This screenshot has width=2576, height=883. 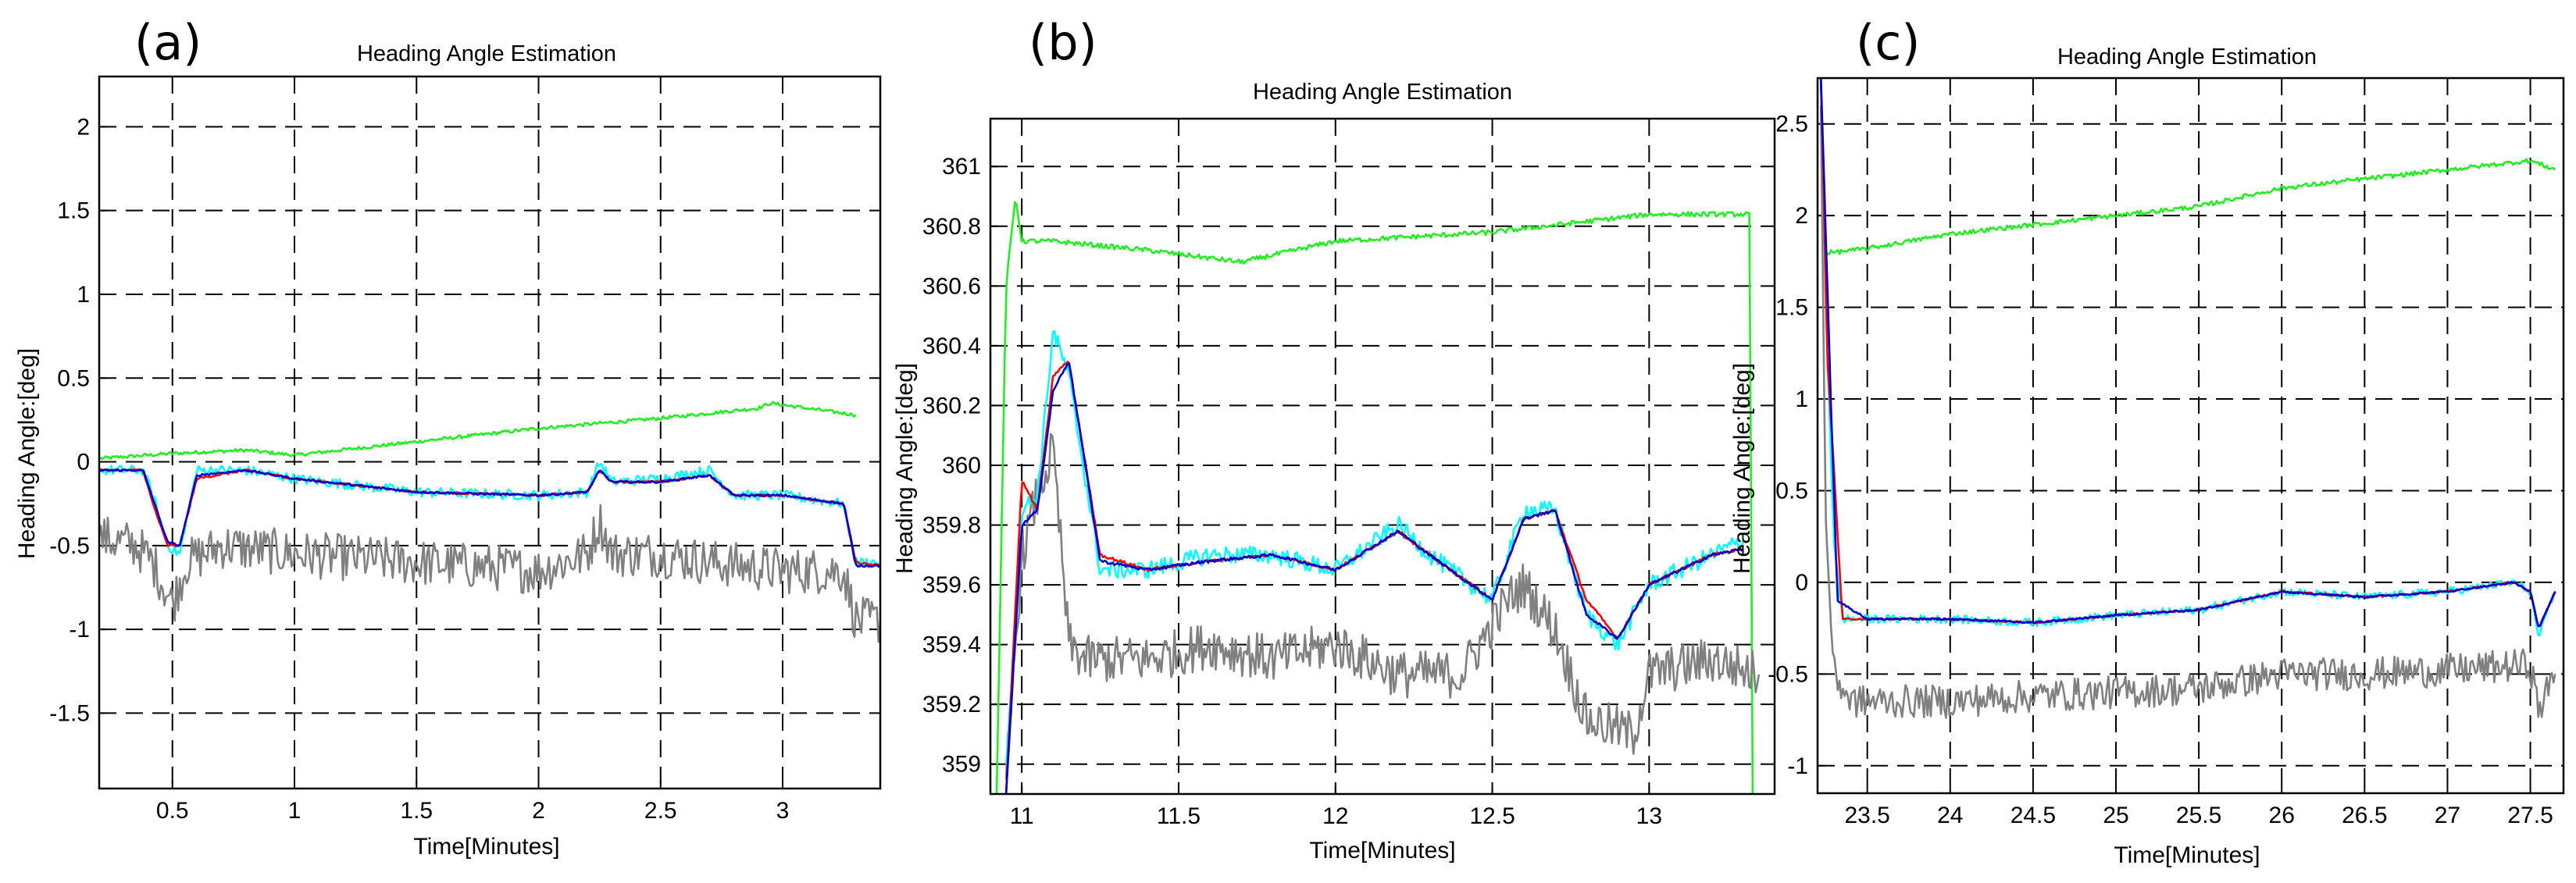 What do you see at coordinates (951, 704) in the screenshot?
I see `y-tick-label: 359.2` at bounding box center [951, 704].